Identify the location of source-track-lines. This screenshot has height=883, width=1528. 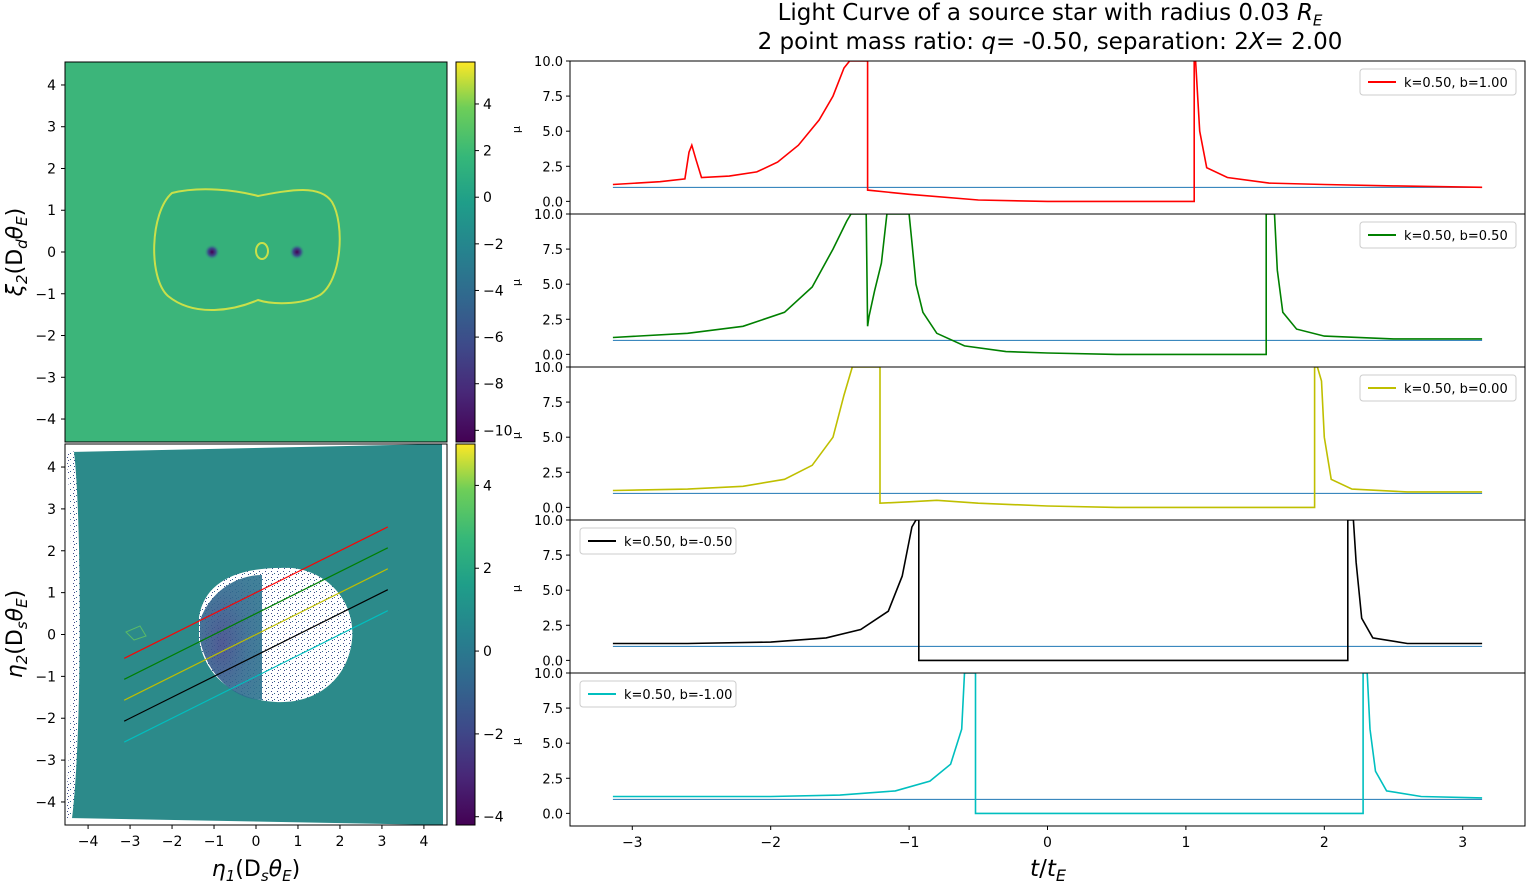
(256, 634).